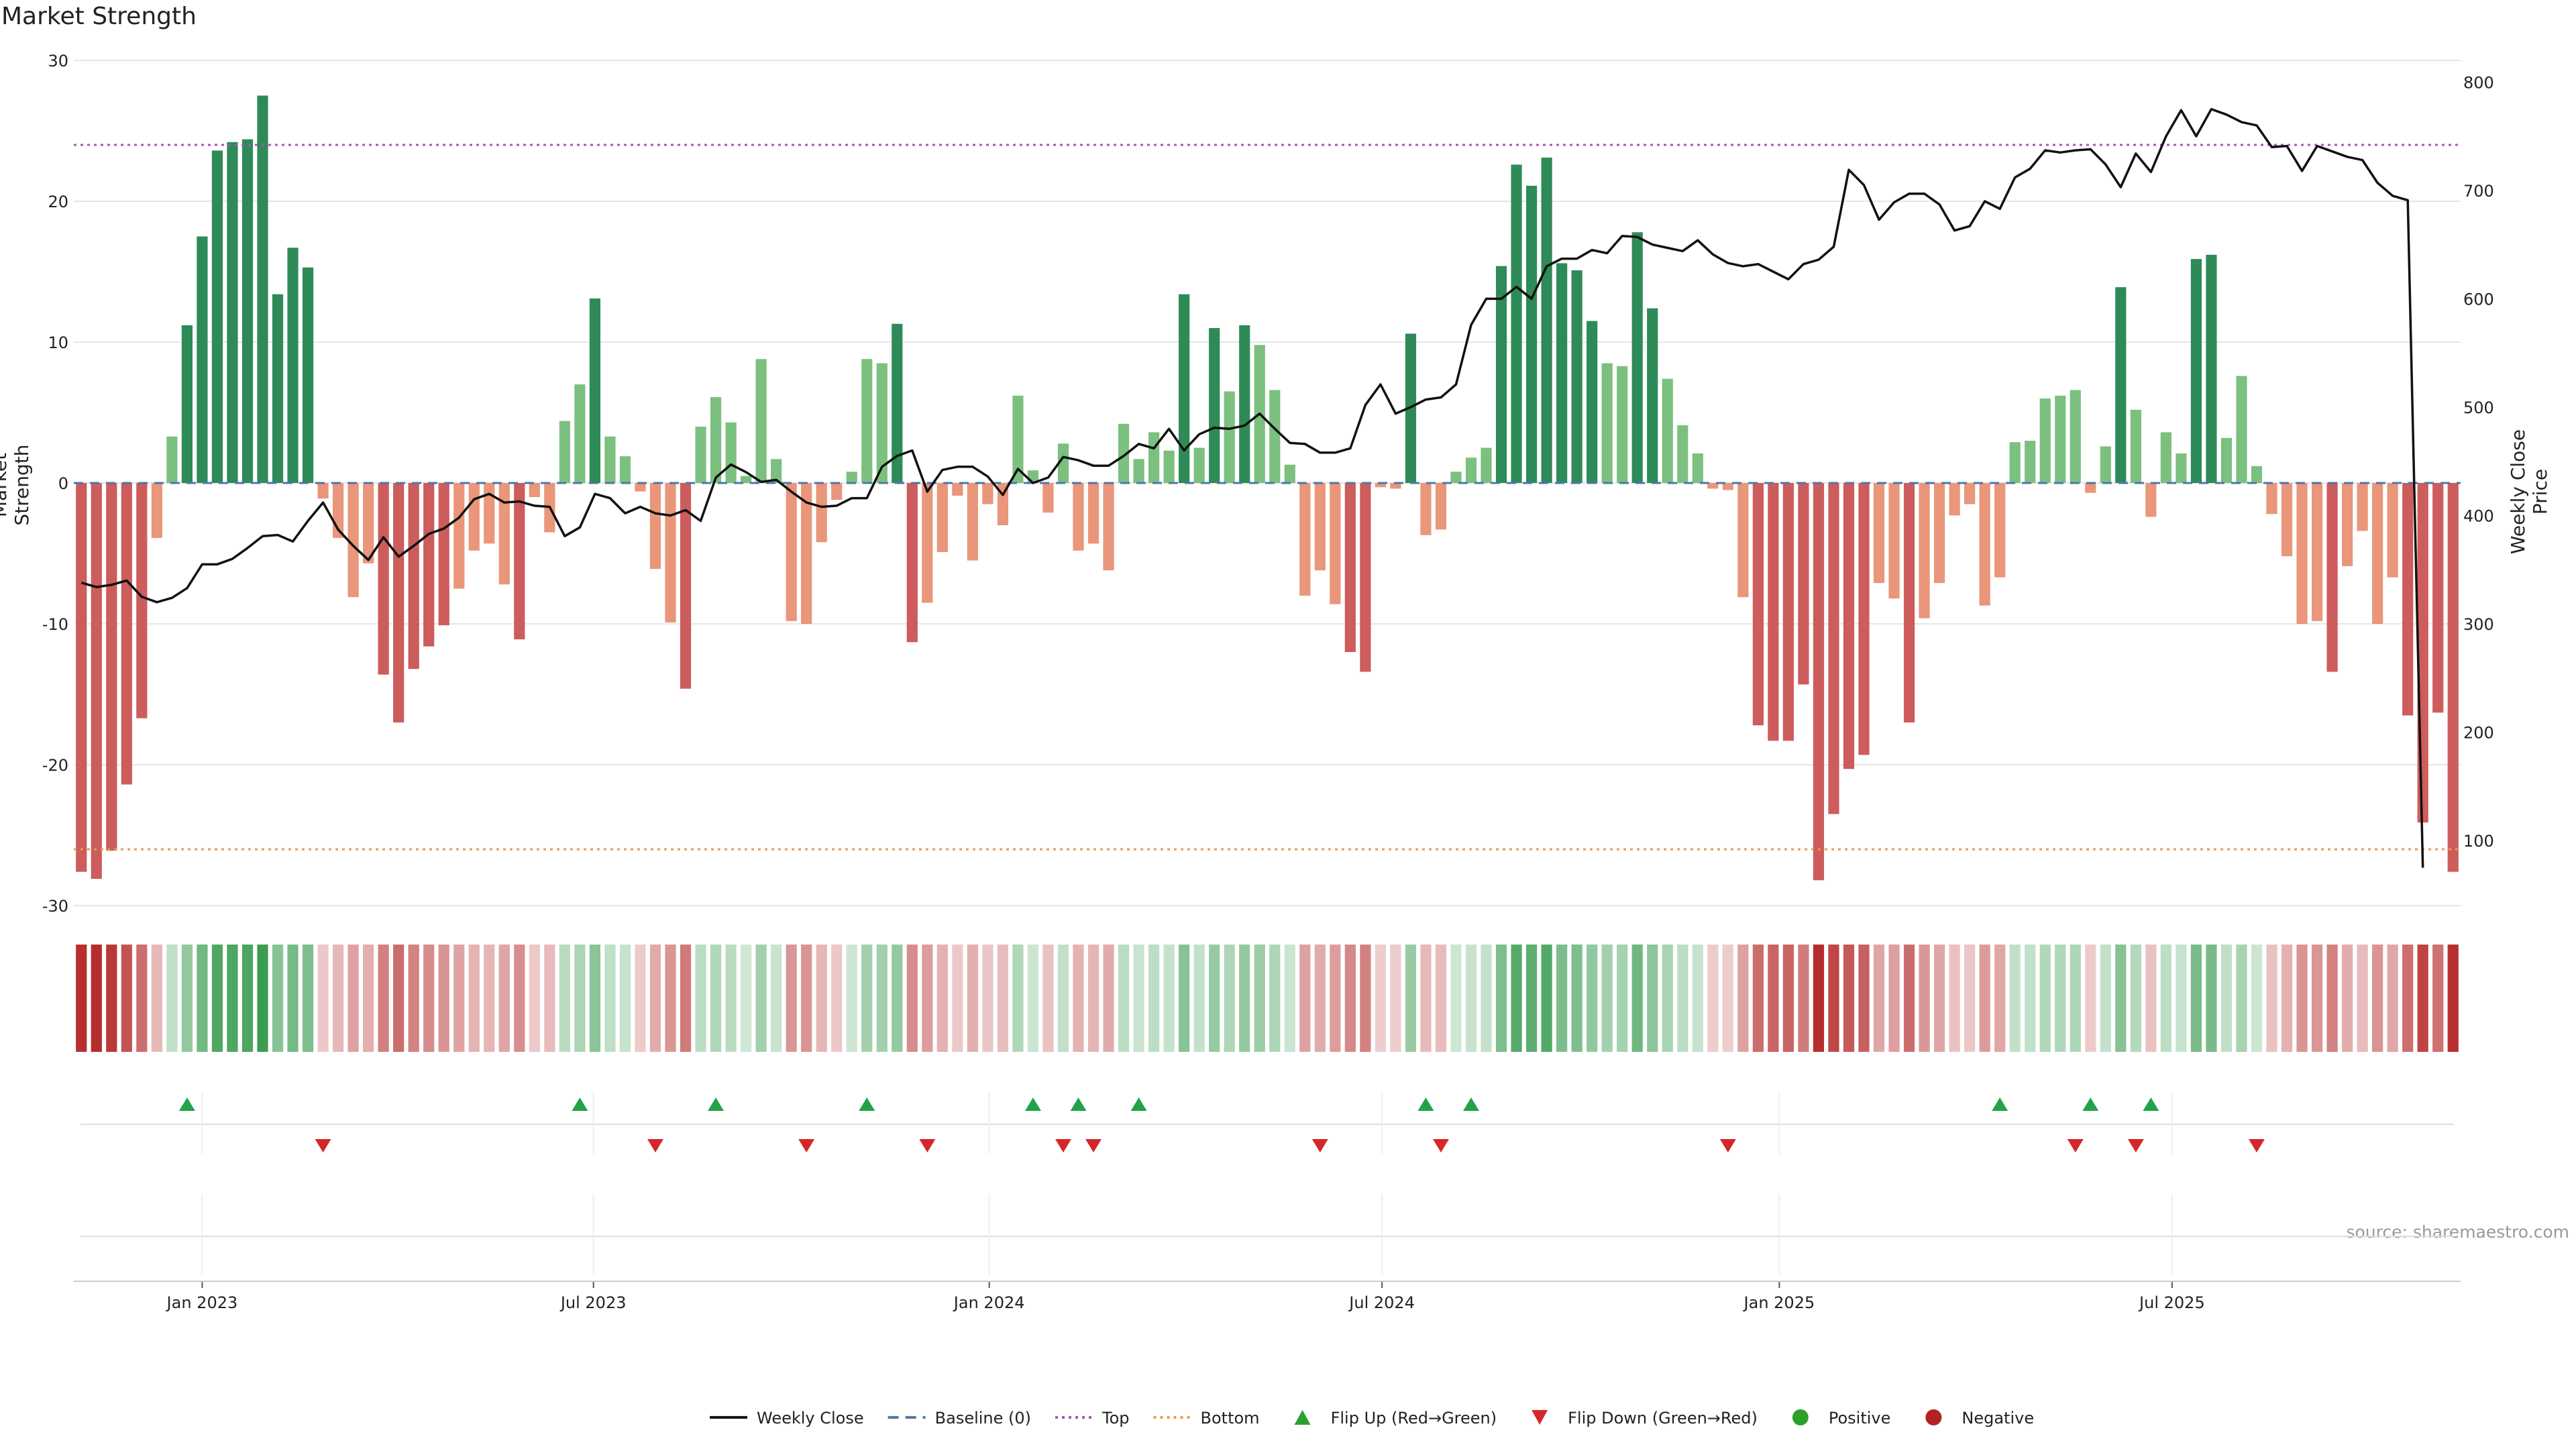  What do you see at coordinates (2478, 191) in the screenshot?
I see `y2-tick-label: 700` at bounding box center [2478, 191].